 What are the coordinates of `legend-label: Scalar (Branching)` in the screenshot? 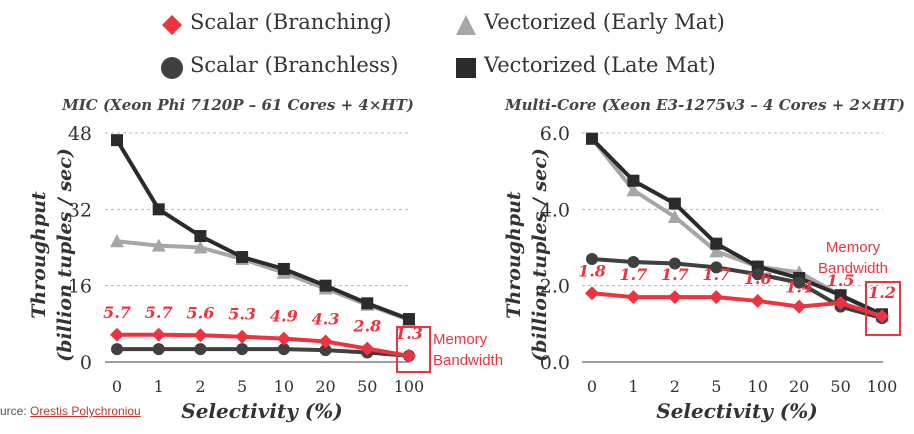 It's located at (291, 22).